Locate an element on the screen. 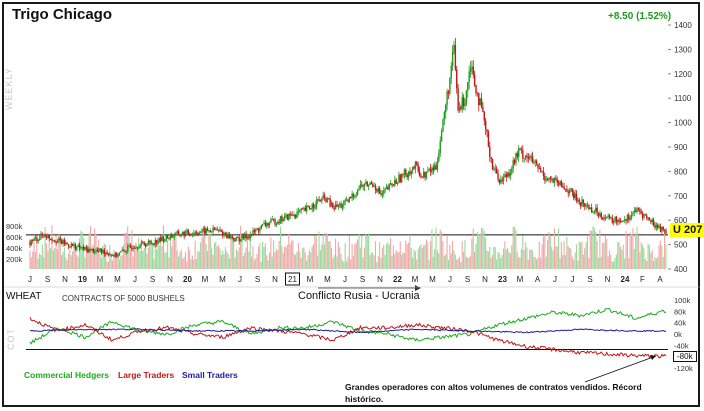 Image resolution: width=704 pixels, height=411 pixels. legend-commercial-hedgers: Commercial Hedgers is located at coordinates (67, 375).